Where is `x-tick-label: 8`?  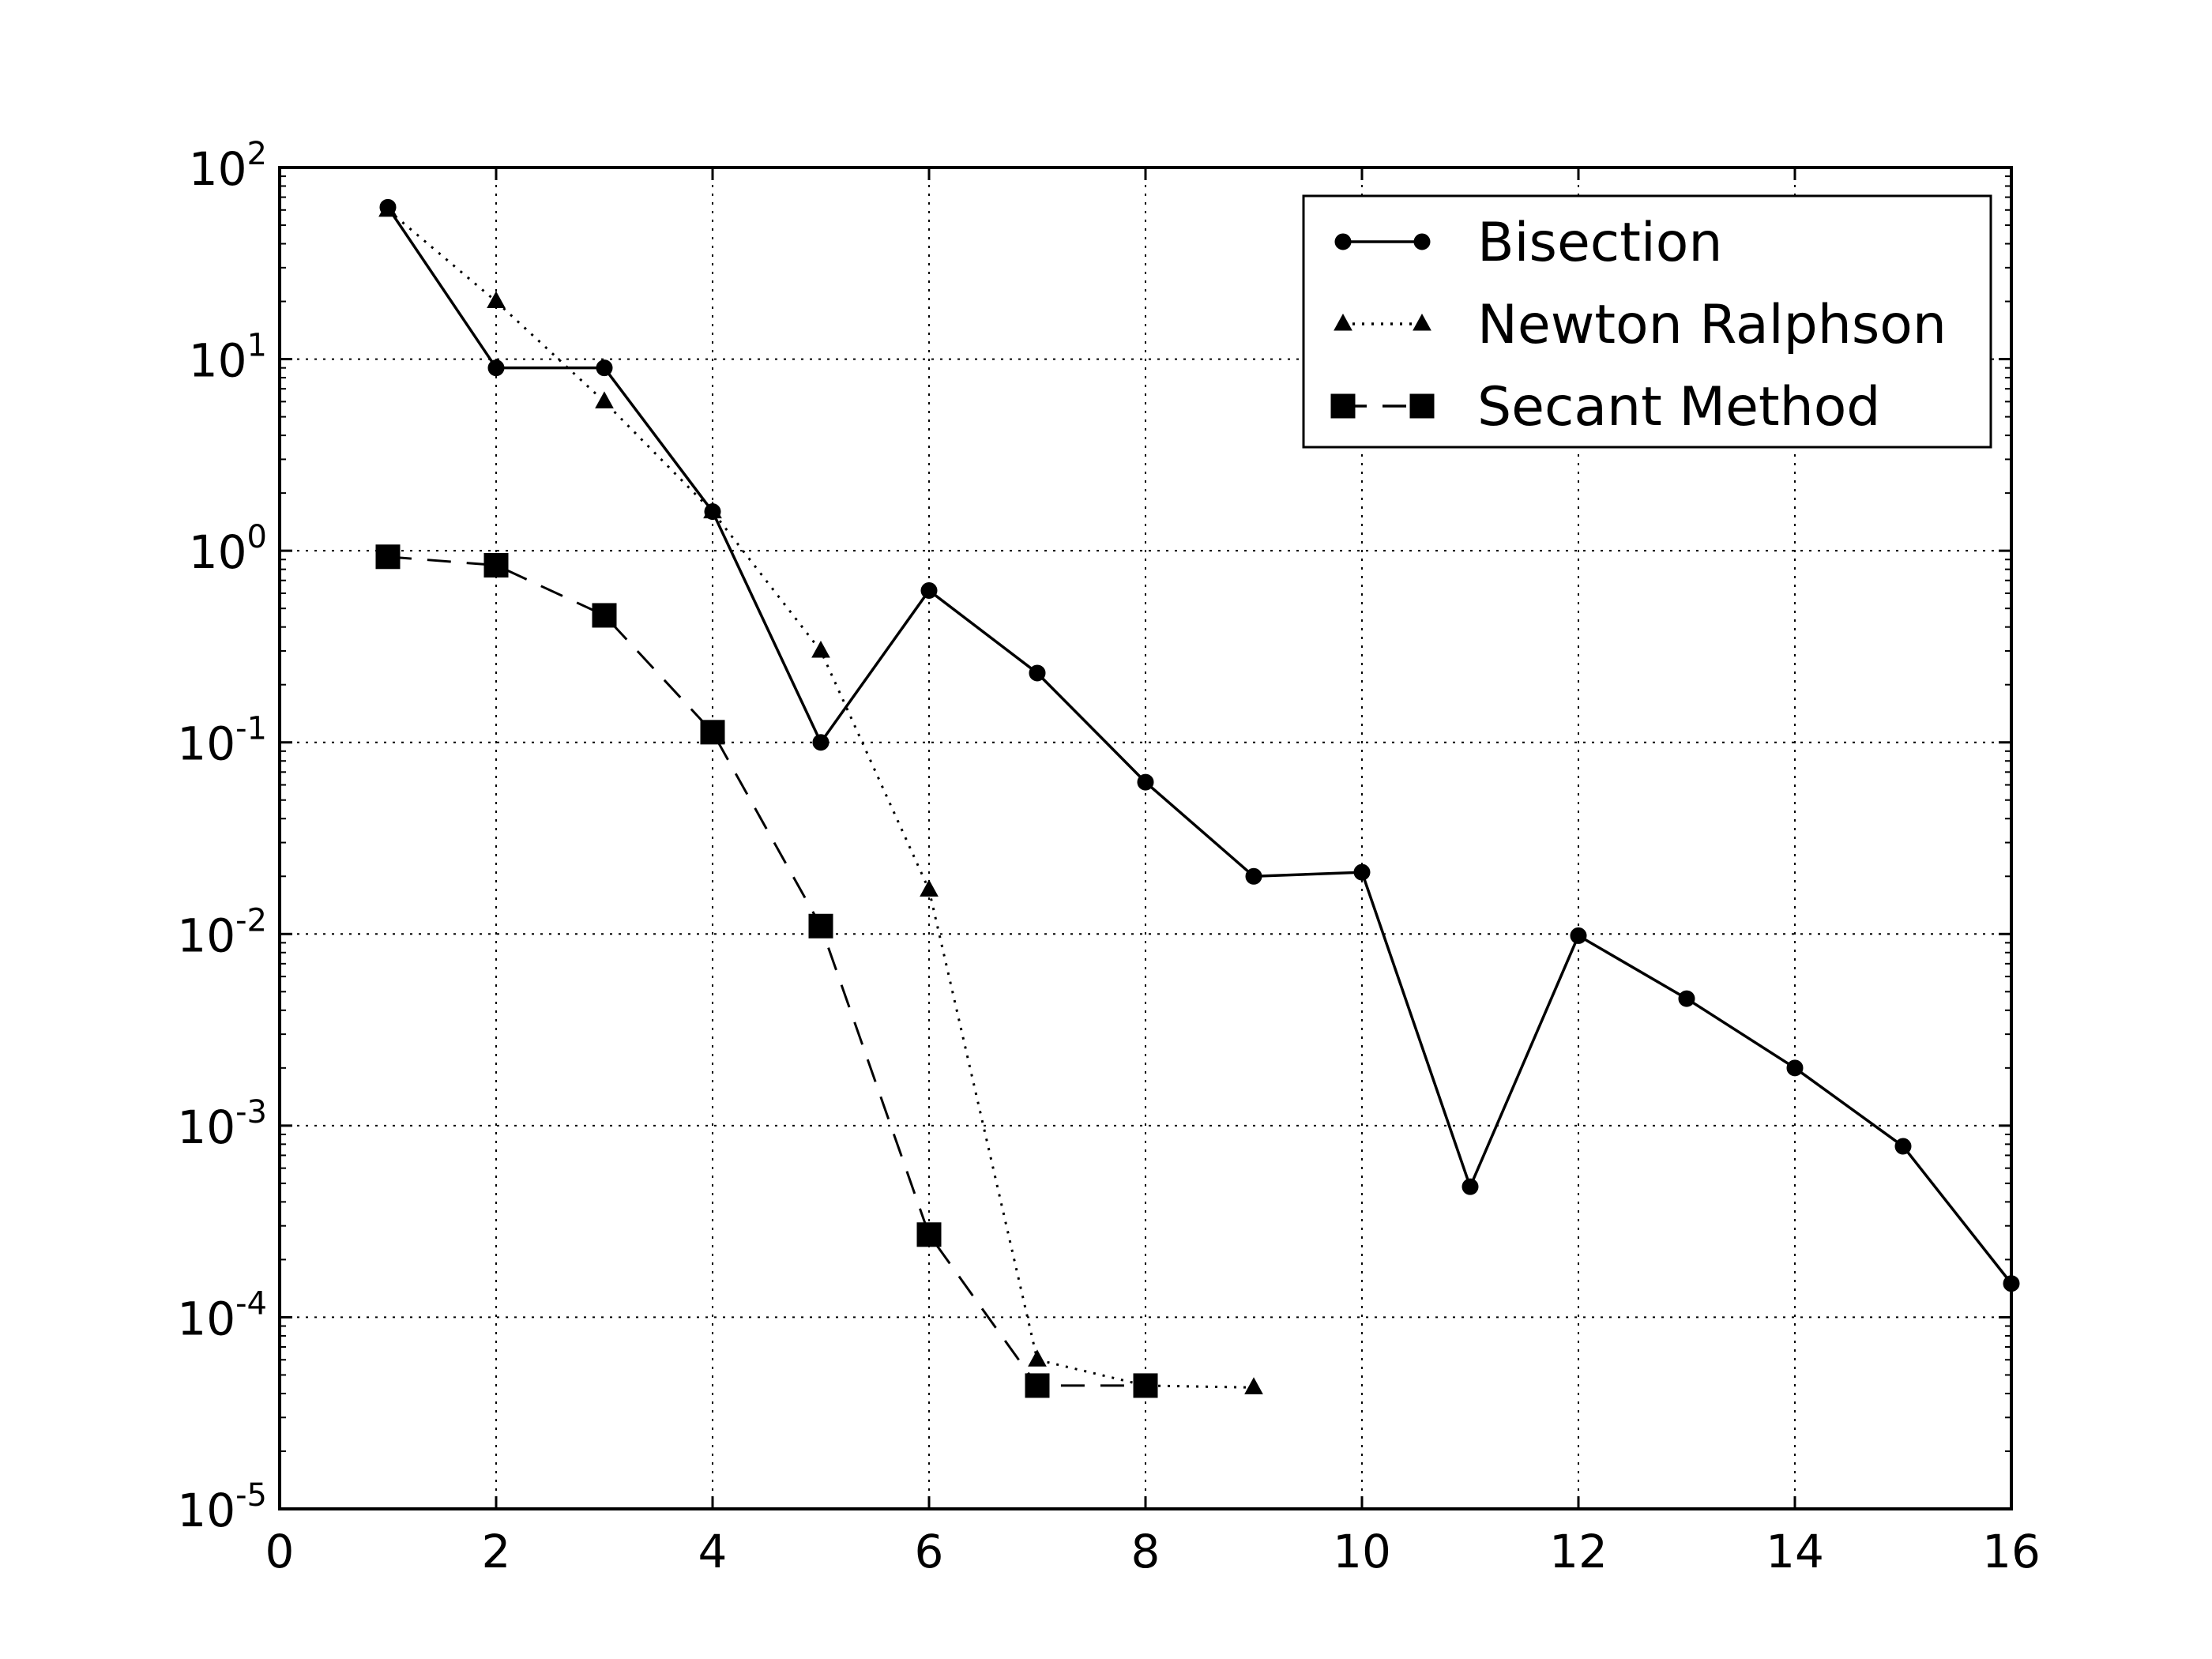
x-tick-label: 8 is located at coordinates (1146, 1552).